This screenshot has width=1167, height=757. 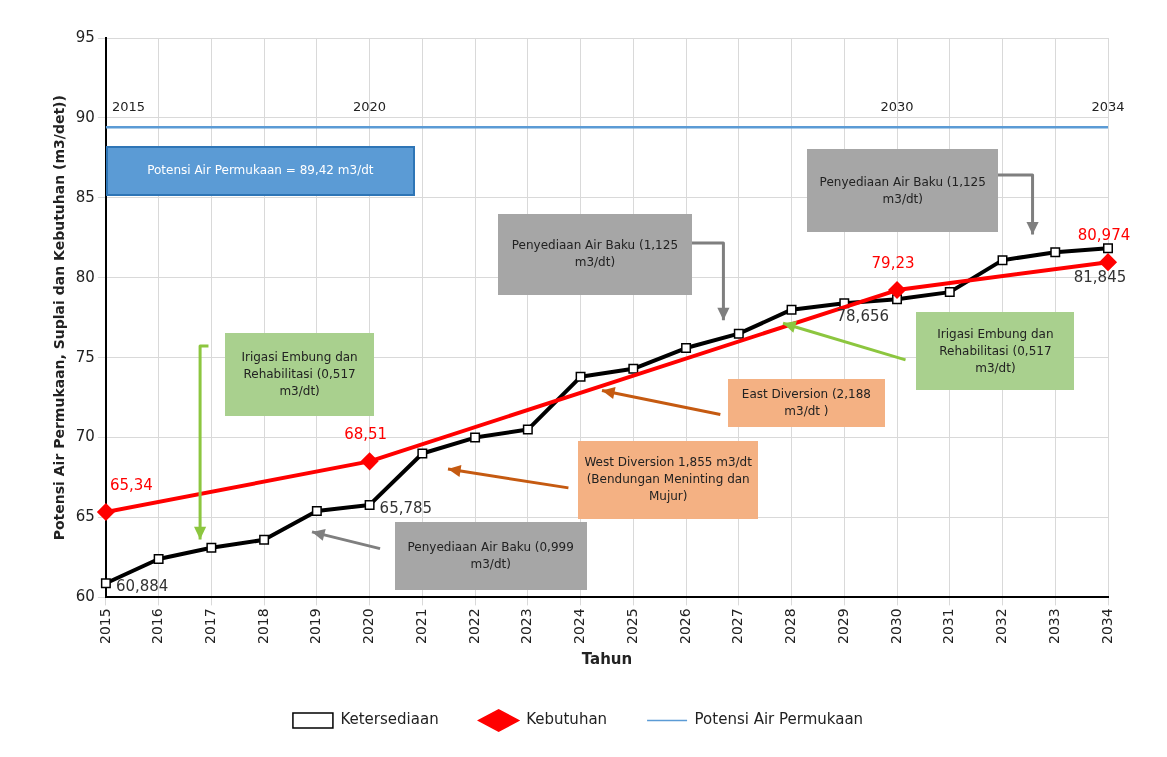 I want to click on x-axis-title: Tahun, so click(x=607, y=658).